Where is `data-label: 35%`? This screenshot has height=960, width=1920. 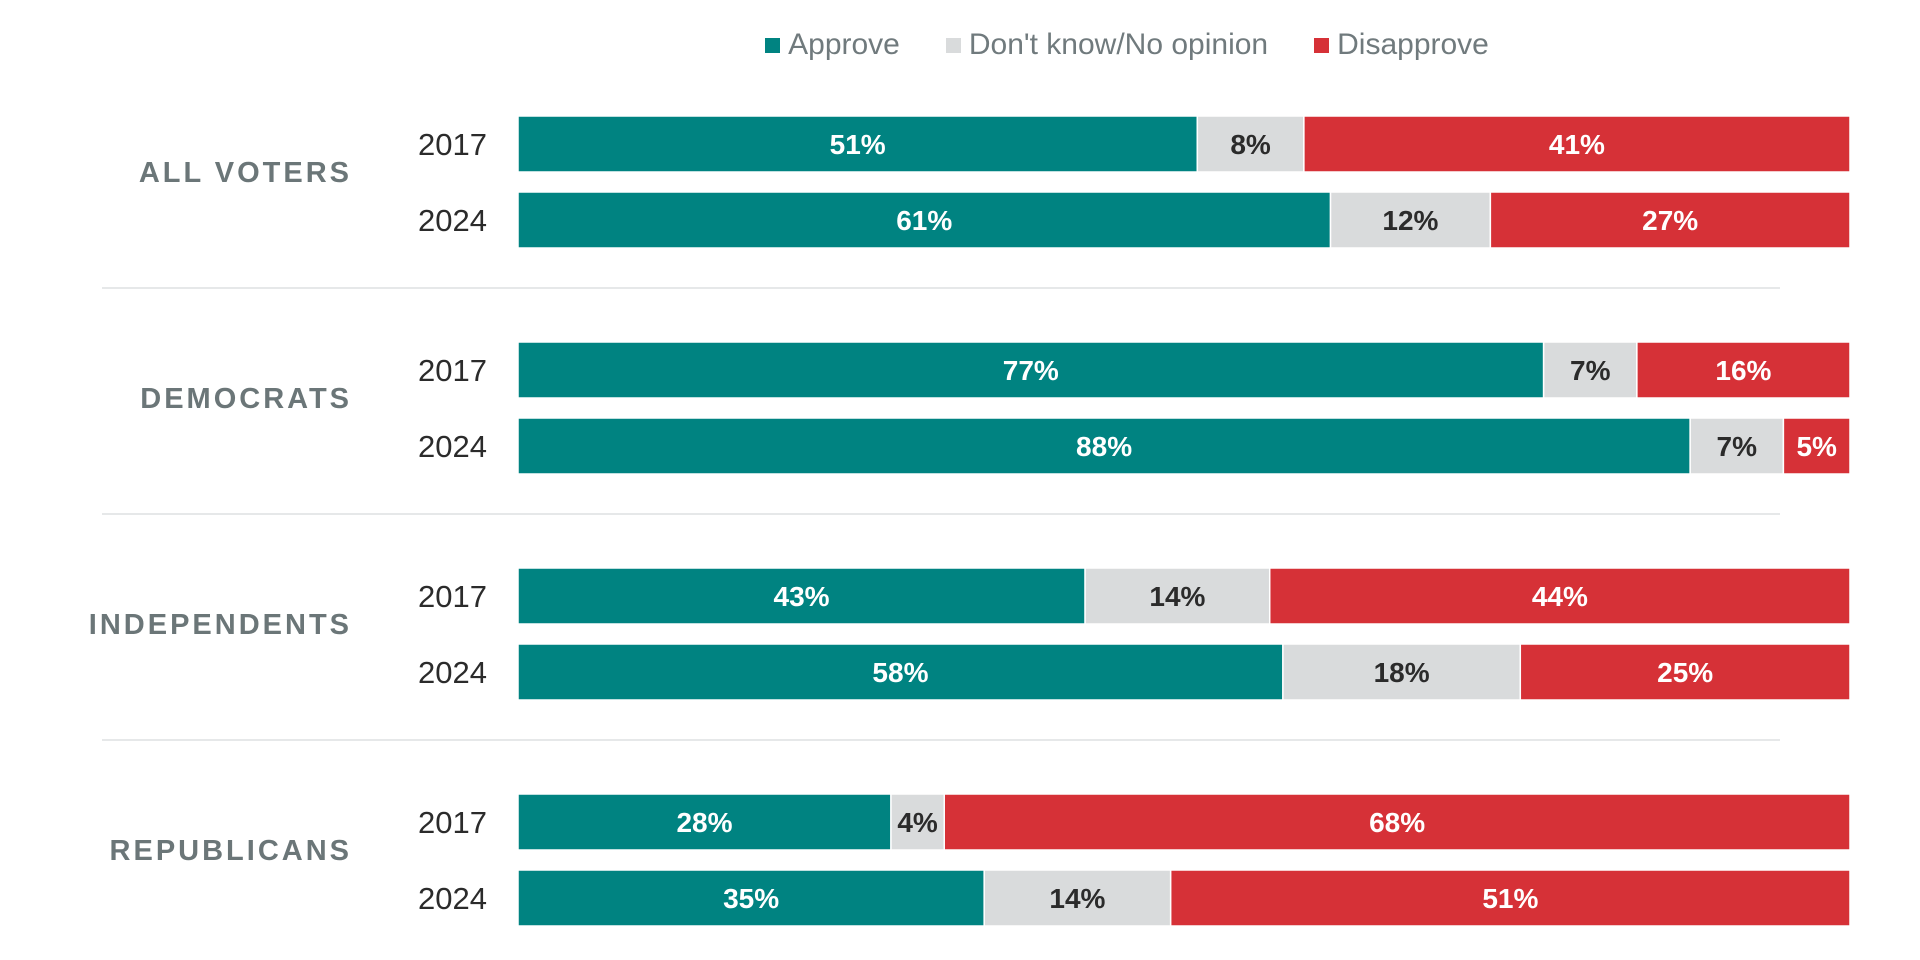
data-label: 35% is located at coordinates (751, 898).